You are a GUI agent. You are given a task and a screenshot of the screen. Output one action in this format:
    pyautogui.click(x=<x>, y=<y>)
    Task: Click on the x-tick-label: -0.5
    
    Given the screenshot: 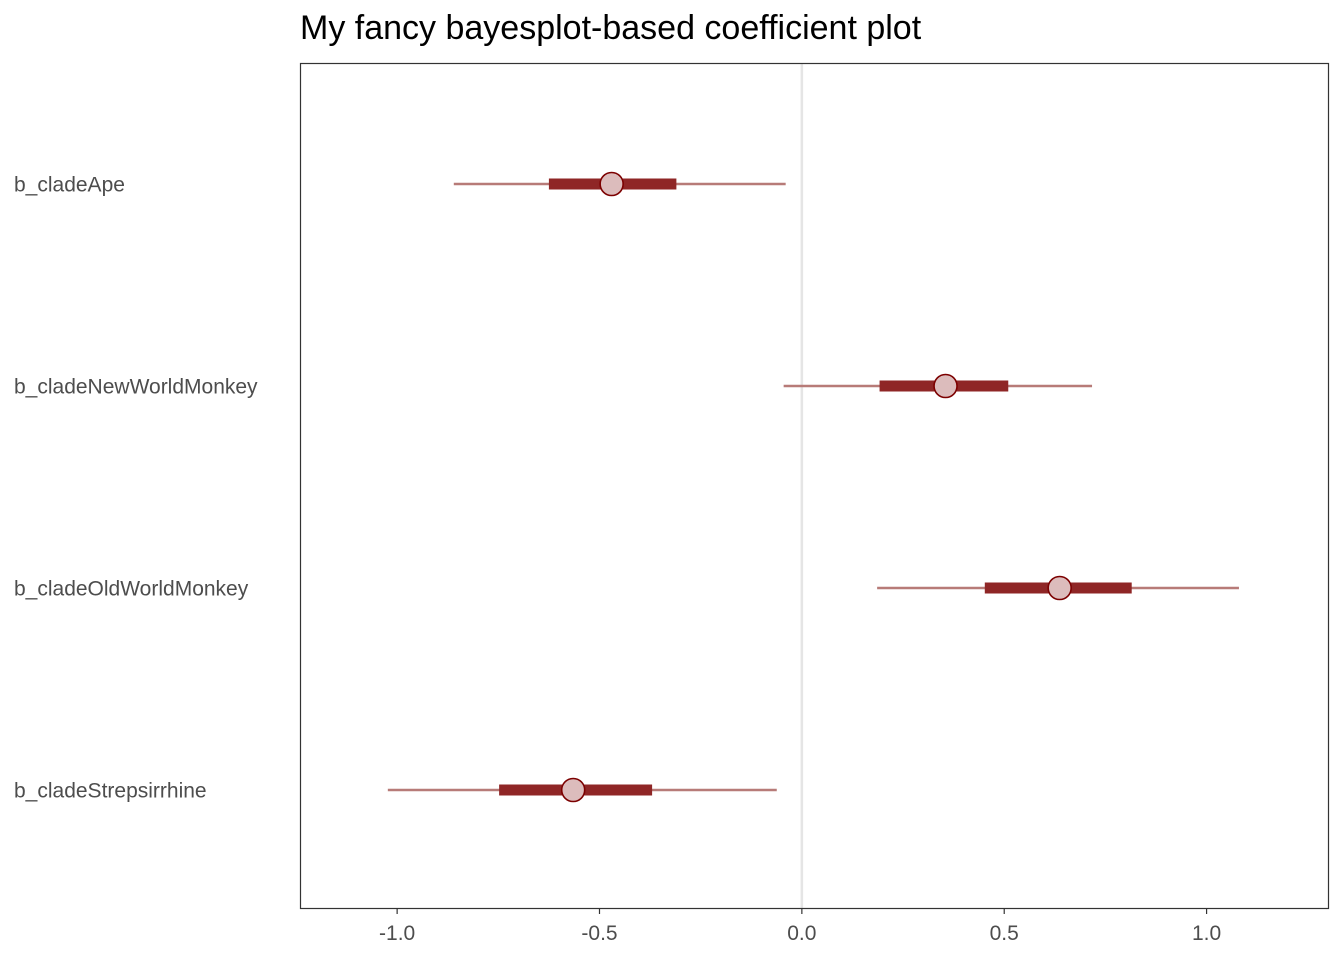 What is the action you would take?
    pyautogui.click(x=599, y=933)
    